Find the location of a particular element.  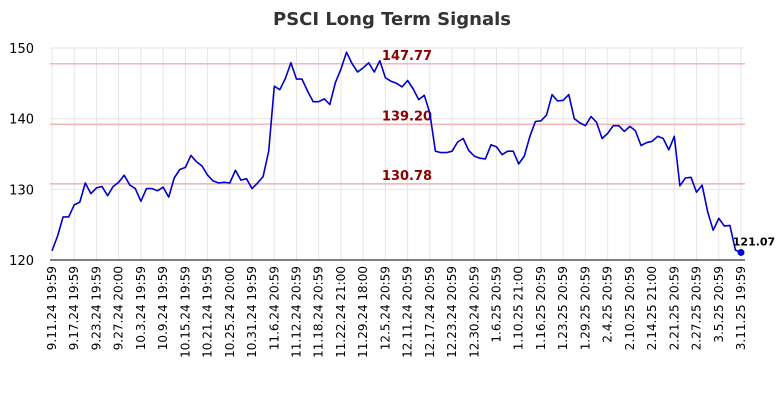

x-tick-label: 12.5.24 20:59 is located at coordinates (385, 308).